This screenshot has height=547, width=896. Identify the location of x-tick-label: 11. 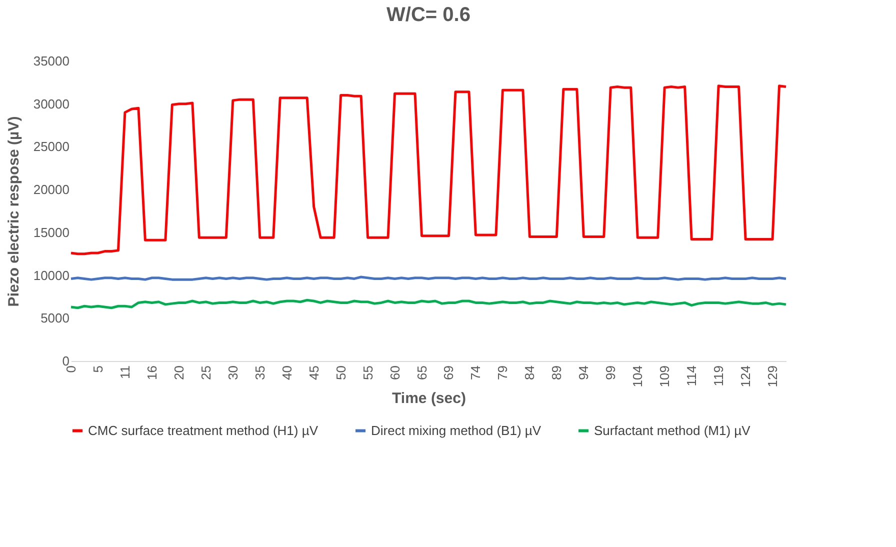
(124, 372).